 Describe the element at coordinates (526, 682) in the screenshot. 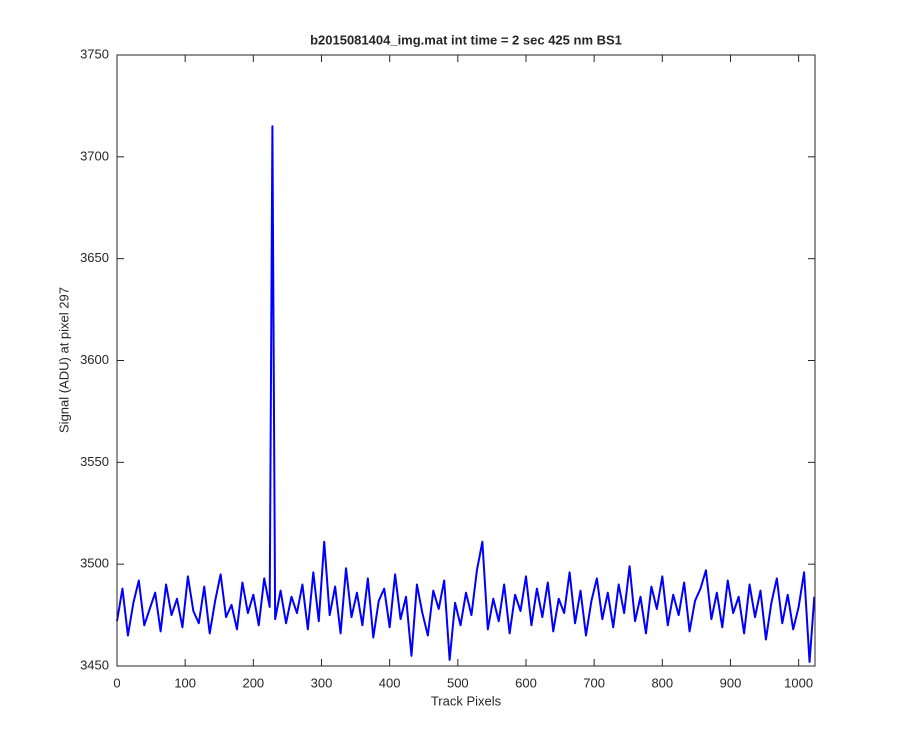

I see `x-tick-label: 600` at that location.